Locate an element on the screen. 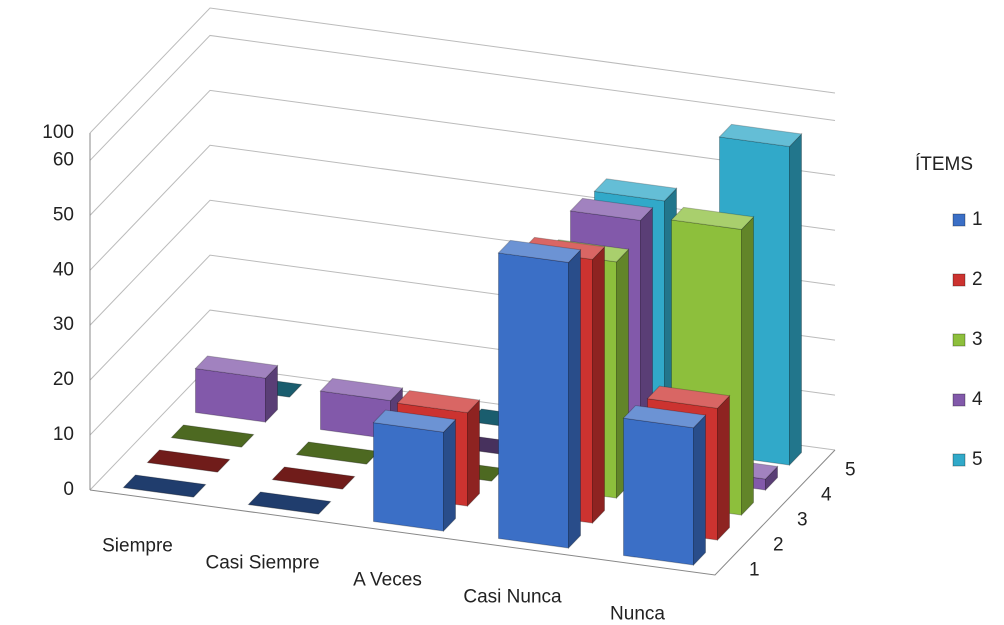  y-tick-label: 30 is located at coordinates (63, 324).